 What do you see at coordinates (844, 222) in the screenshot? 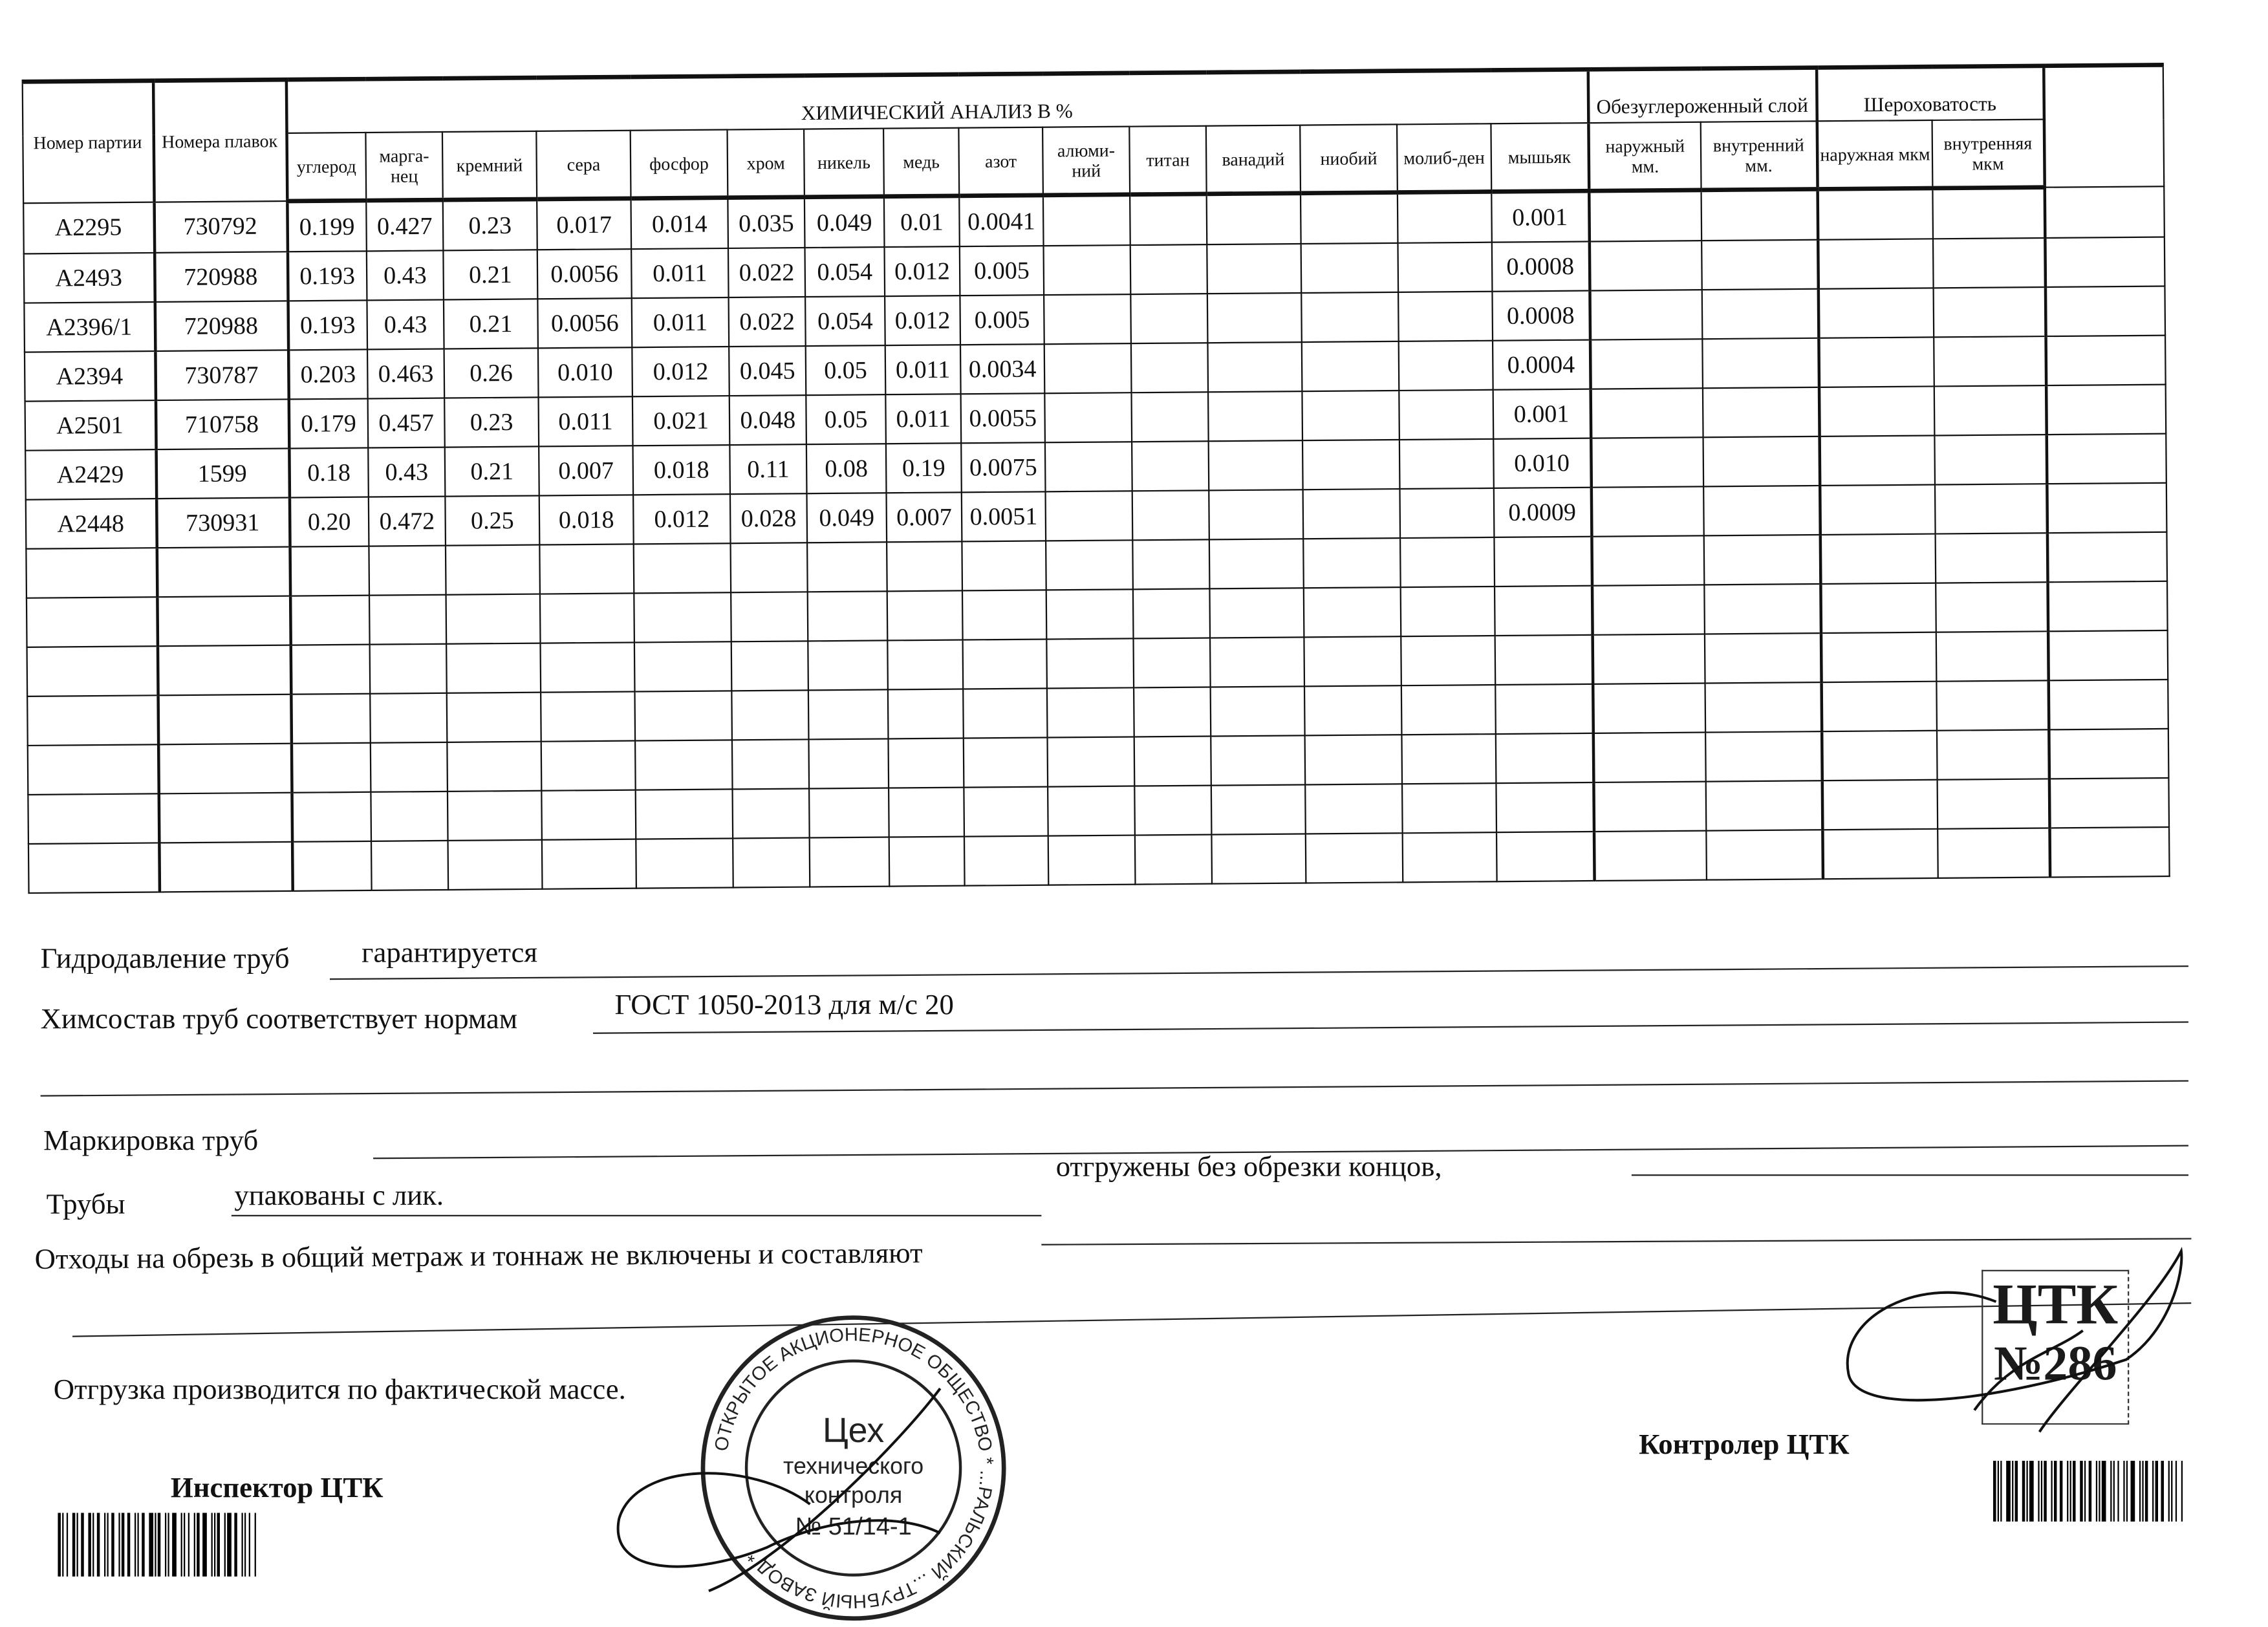
I see `element-value-cell: 0.049` at bounding box center [844, 222].